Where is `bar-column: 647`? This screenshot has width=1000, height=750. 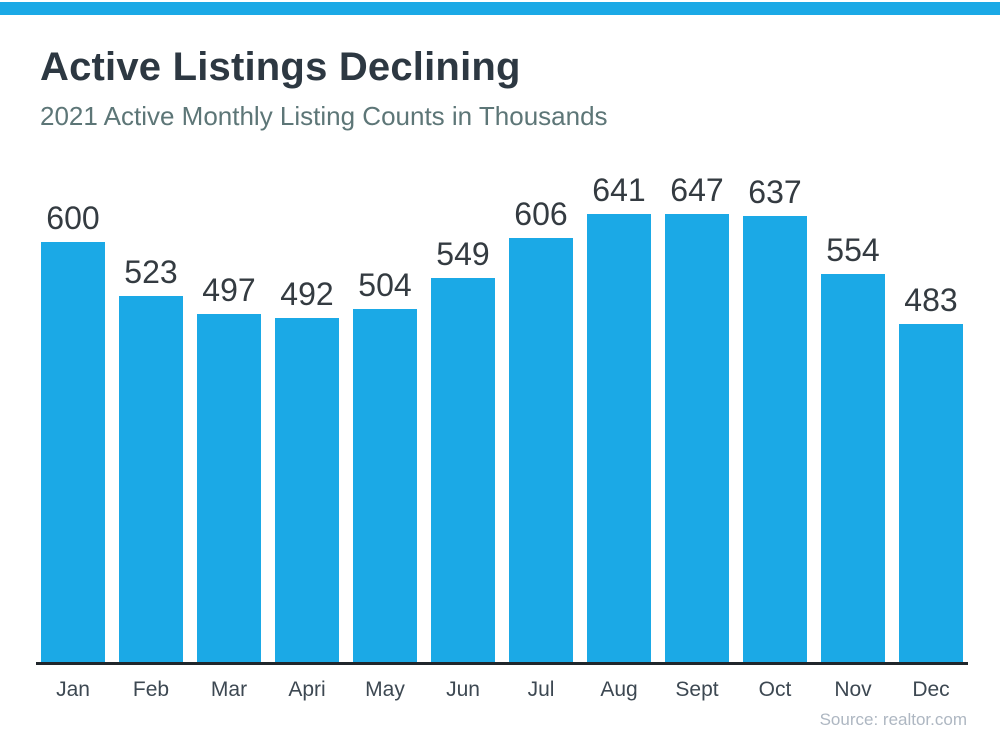
bar-column: 647 is located at coordinates (697, 417).